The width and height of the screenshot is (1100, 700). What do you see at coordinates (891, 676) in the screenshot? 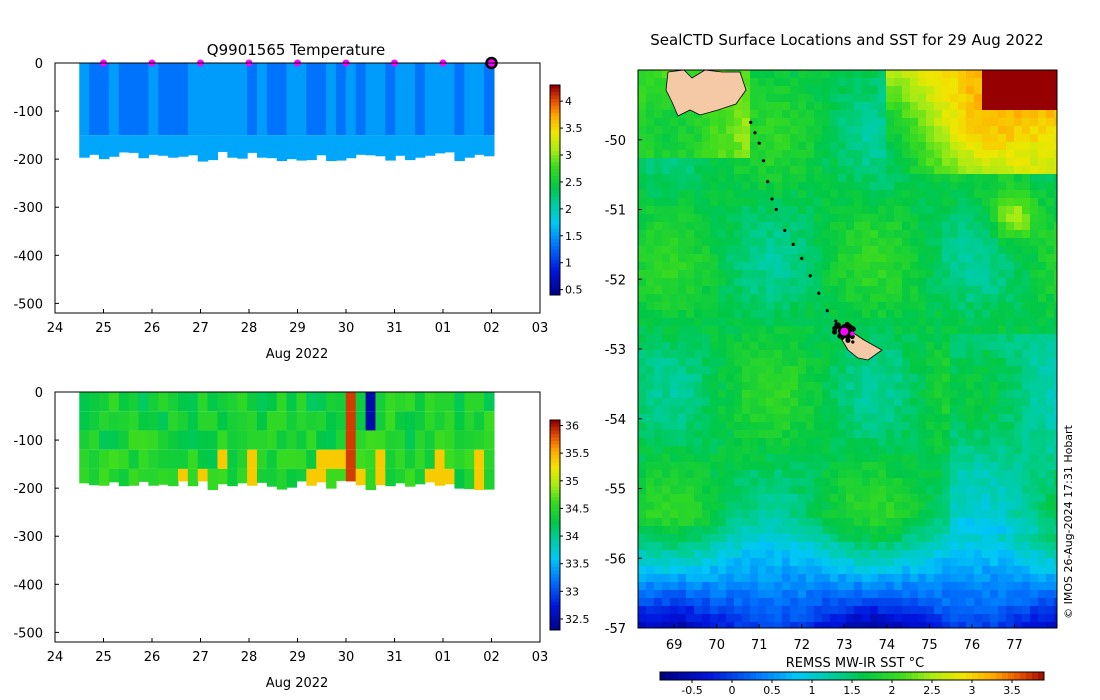
I see `sst-colorbar-segment` at bounding box center [891, 676].